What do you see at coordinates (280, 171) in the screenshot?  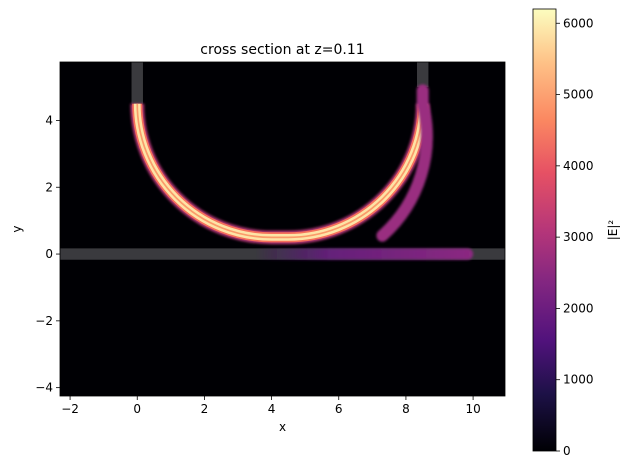 I see `ring-field-center` at bounding box center [280, 171].